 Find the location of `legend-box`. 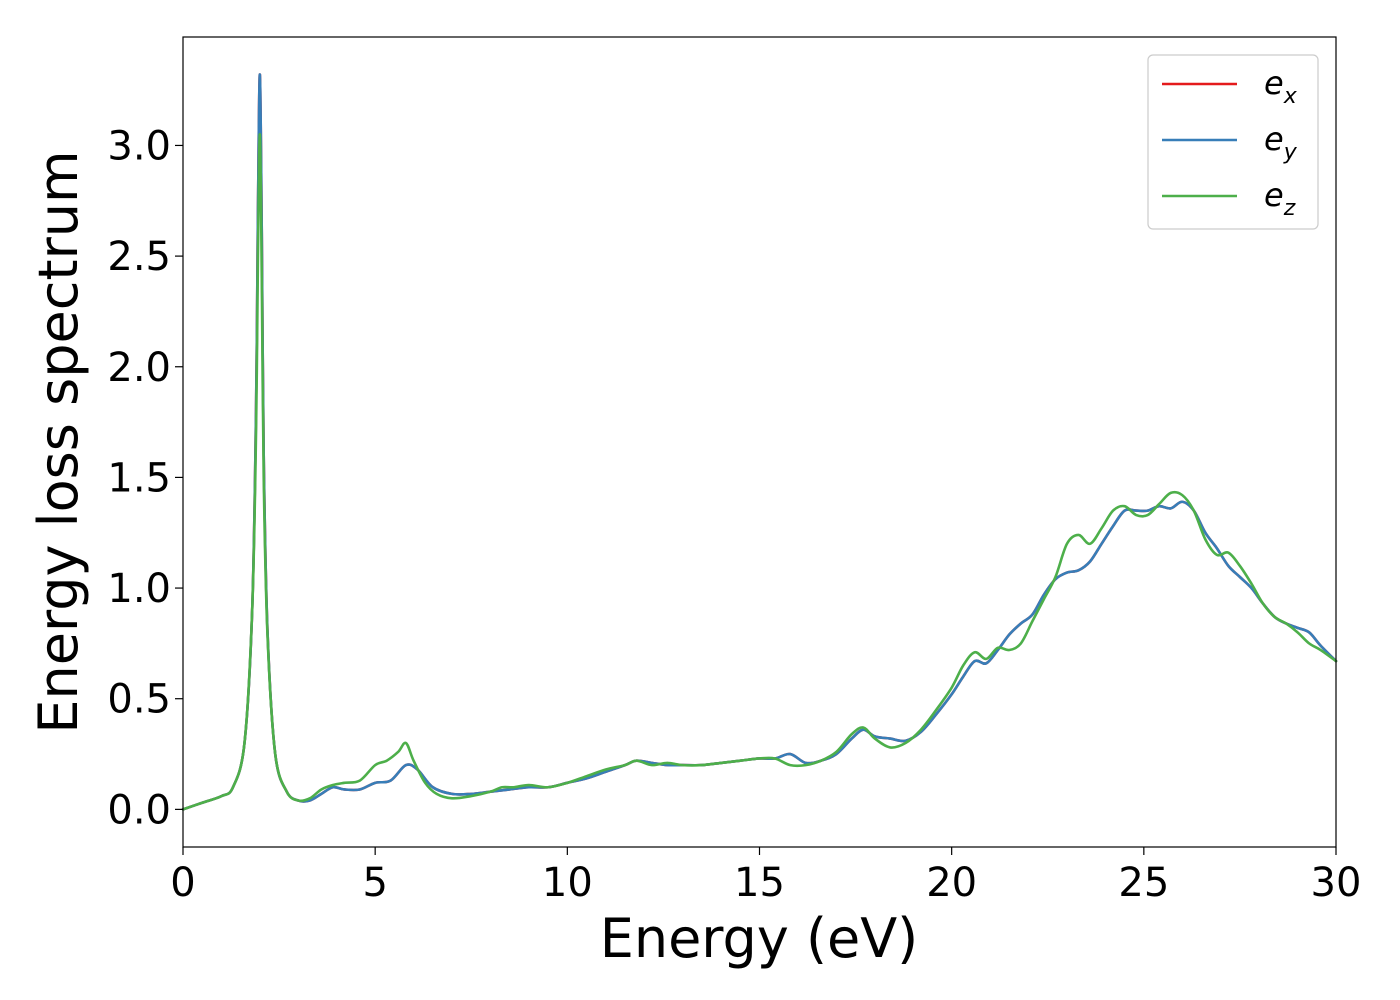

legend-box is located at coordinates (1233, 142).